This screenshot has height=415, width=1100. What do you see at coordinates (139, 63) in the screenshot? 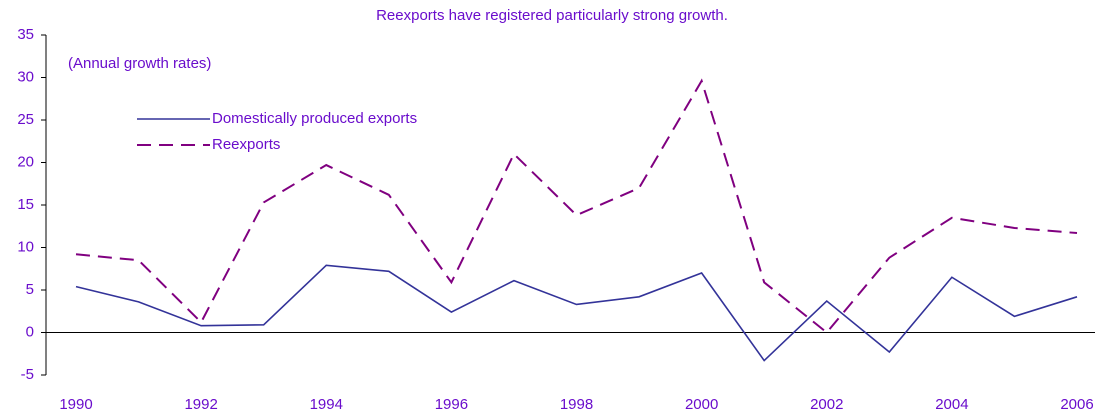
I see `annotation: (Annual growth rates)` at bounding box center [139, 63].